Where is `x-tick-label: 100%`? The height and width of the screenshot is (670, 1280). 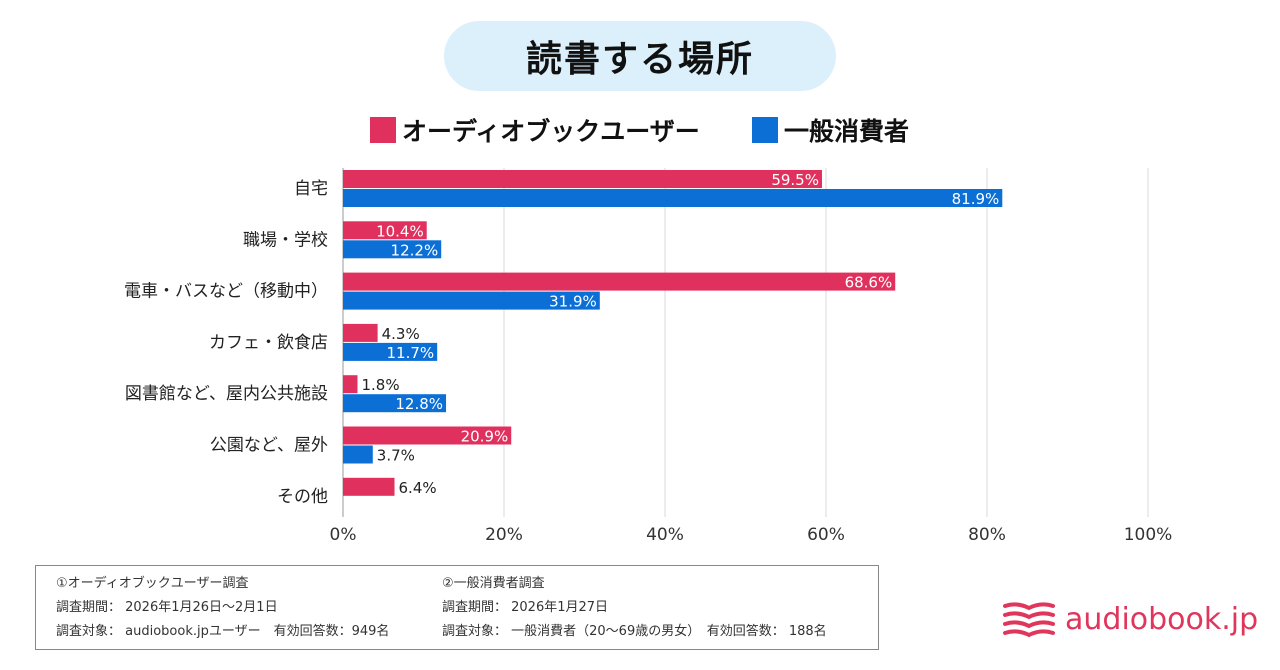 x-tick-label: 100% is located at coordinates (1148, 535).